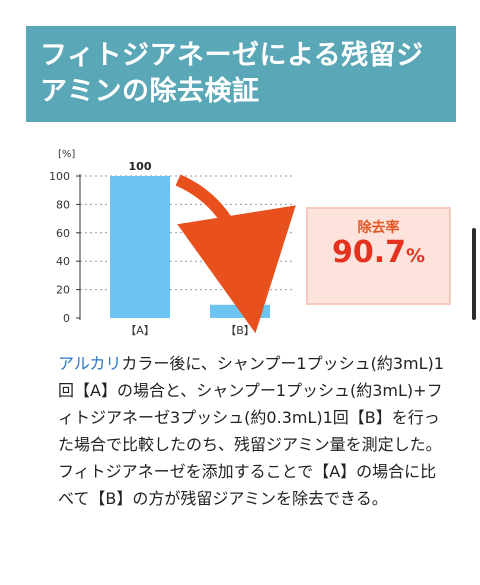 The height and width of the screenshot is (585, 480). I want to click on highlight-term: アルカリ, so click(90, 363).